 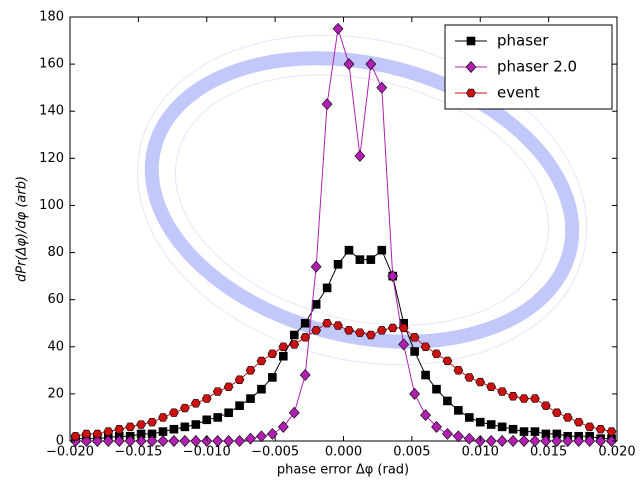 I want to click on y-tick-label: 20, so click(x=55, y=393).